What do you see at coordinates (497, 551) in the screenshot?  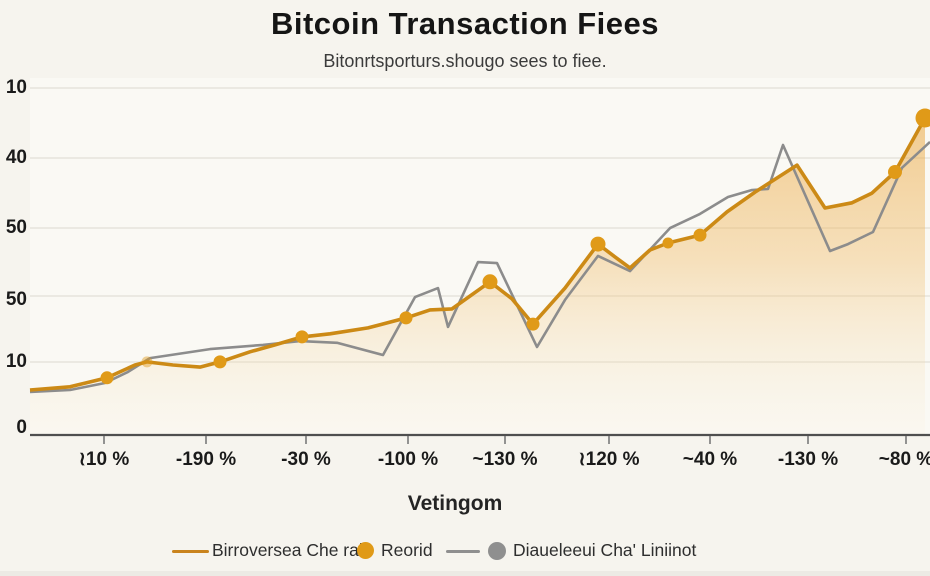 I see `legend-dot-swatch-gray` at bounding box center [497, 551].